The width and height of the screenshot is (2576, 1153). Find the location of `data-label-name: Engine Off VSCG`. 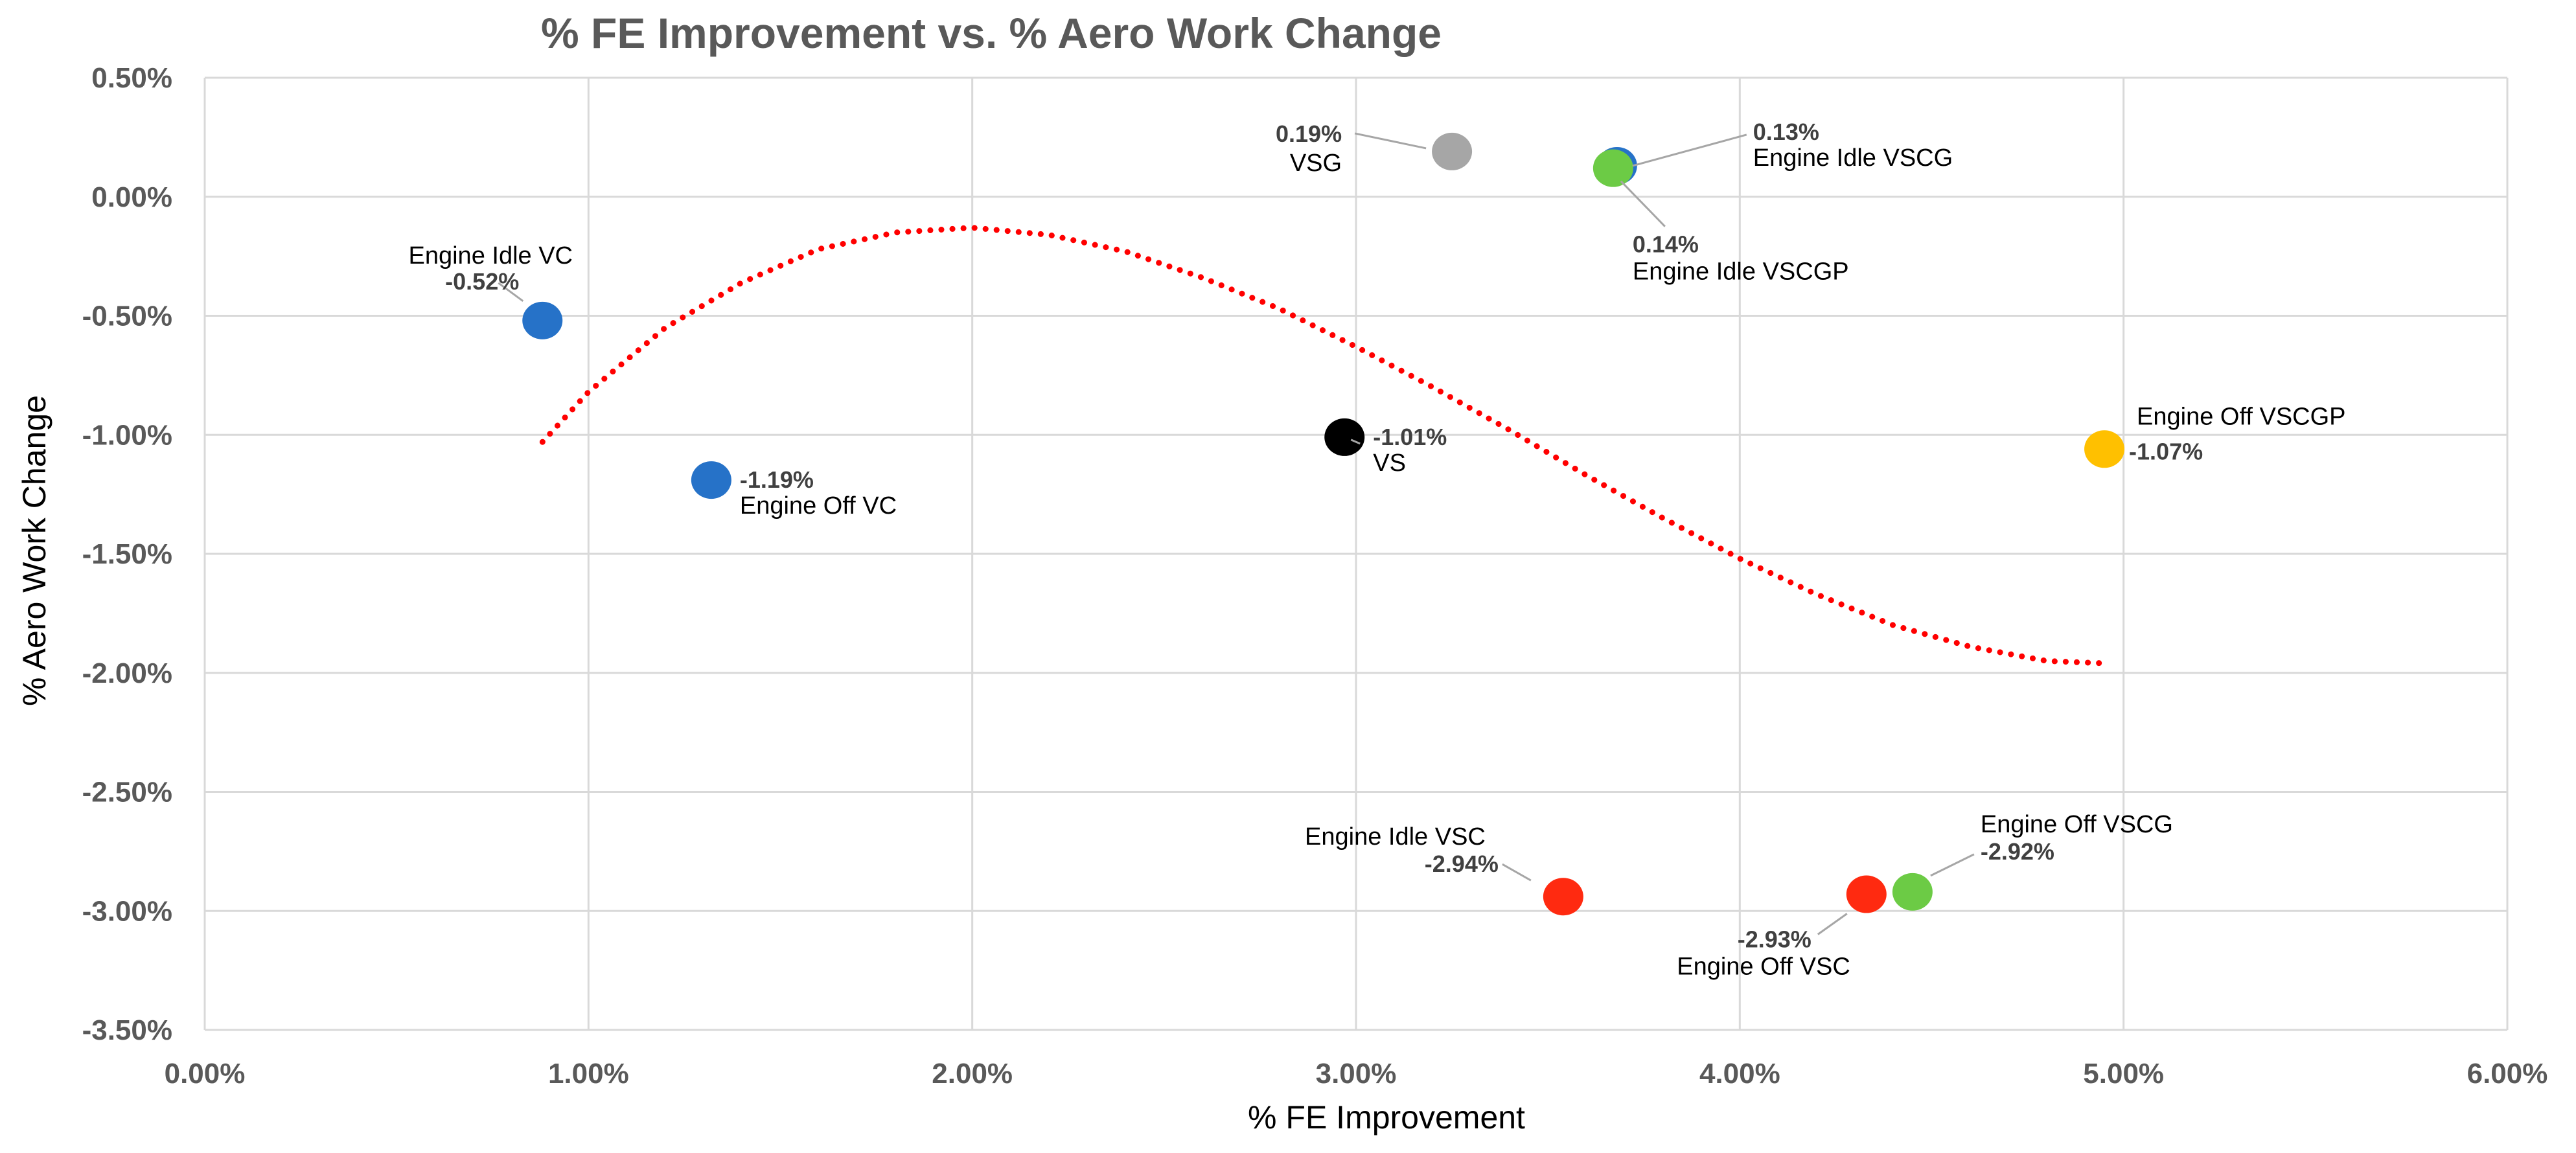

data-label-name: Engine Off VSCG is located at coordinates (2077, 825).